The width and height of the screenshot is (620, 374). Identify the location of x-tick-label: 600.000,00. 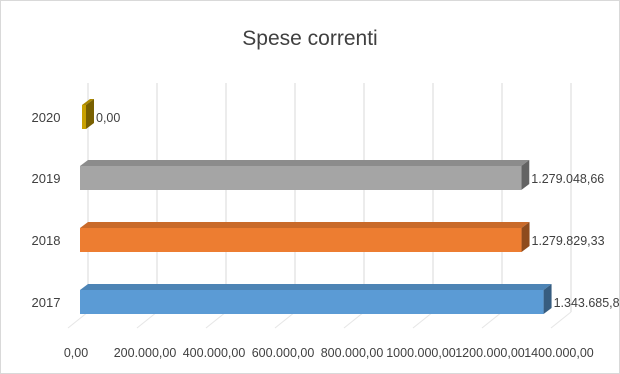
(283, 353).